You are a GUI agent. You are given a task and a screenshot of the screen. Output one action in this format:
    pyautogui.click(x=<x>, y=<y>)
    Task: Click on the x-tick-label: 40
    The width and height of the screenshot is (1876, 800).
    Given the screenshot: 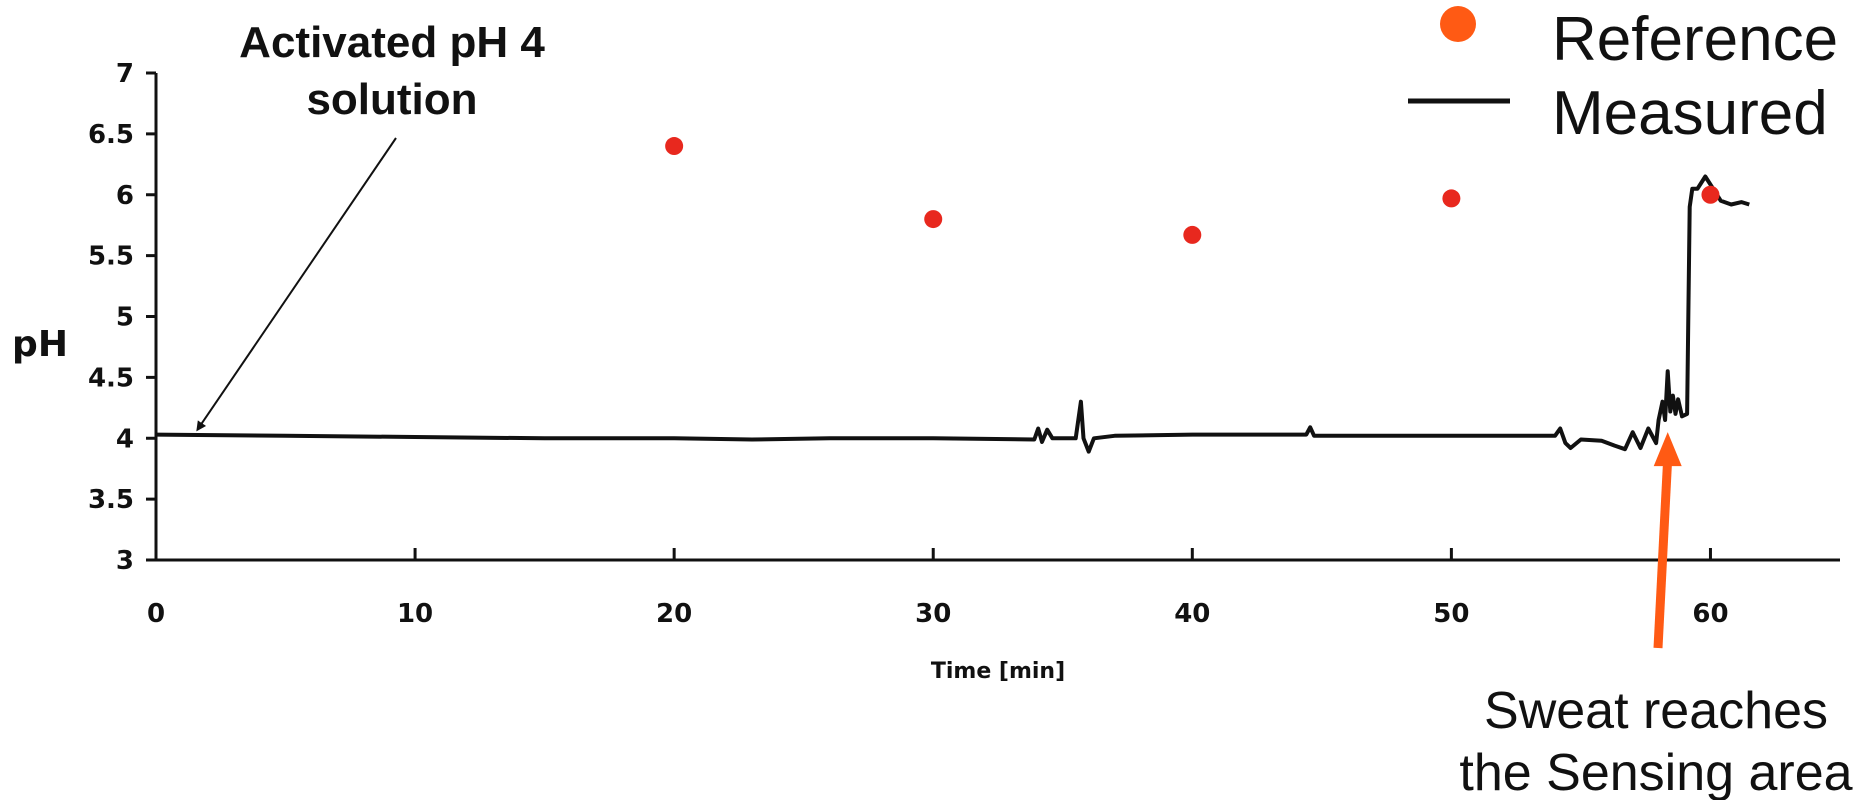 What is the action you would take?
    pyautogui.click(x=1192, y=614)
    